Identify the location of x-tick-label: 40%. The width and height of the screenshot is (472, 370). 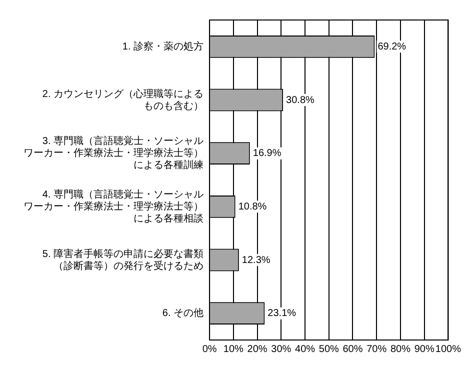
(305, 349).